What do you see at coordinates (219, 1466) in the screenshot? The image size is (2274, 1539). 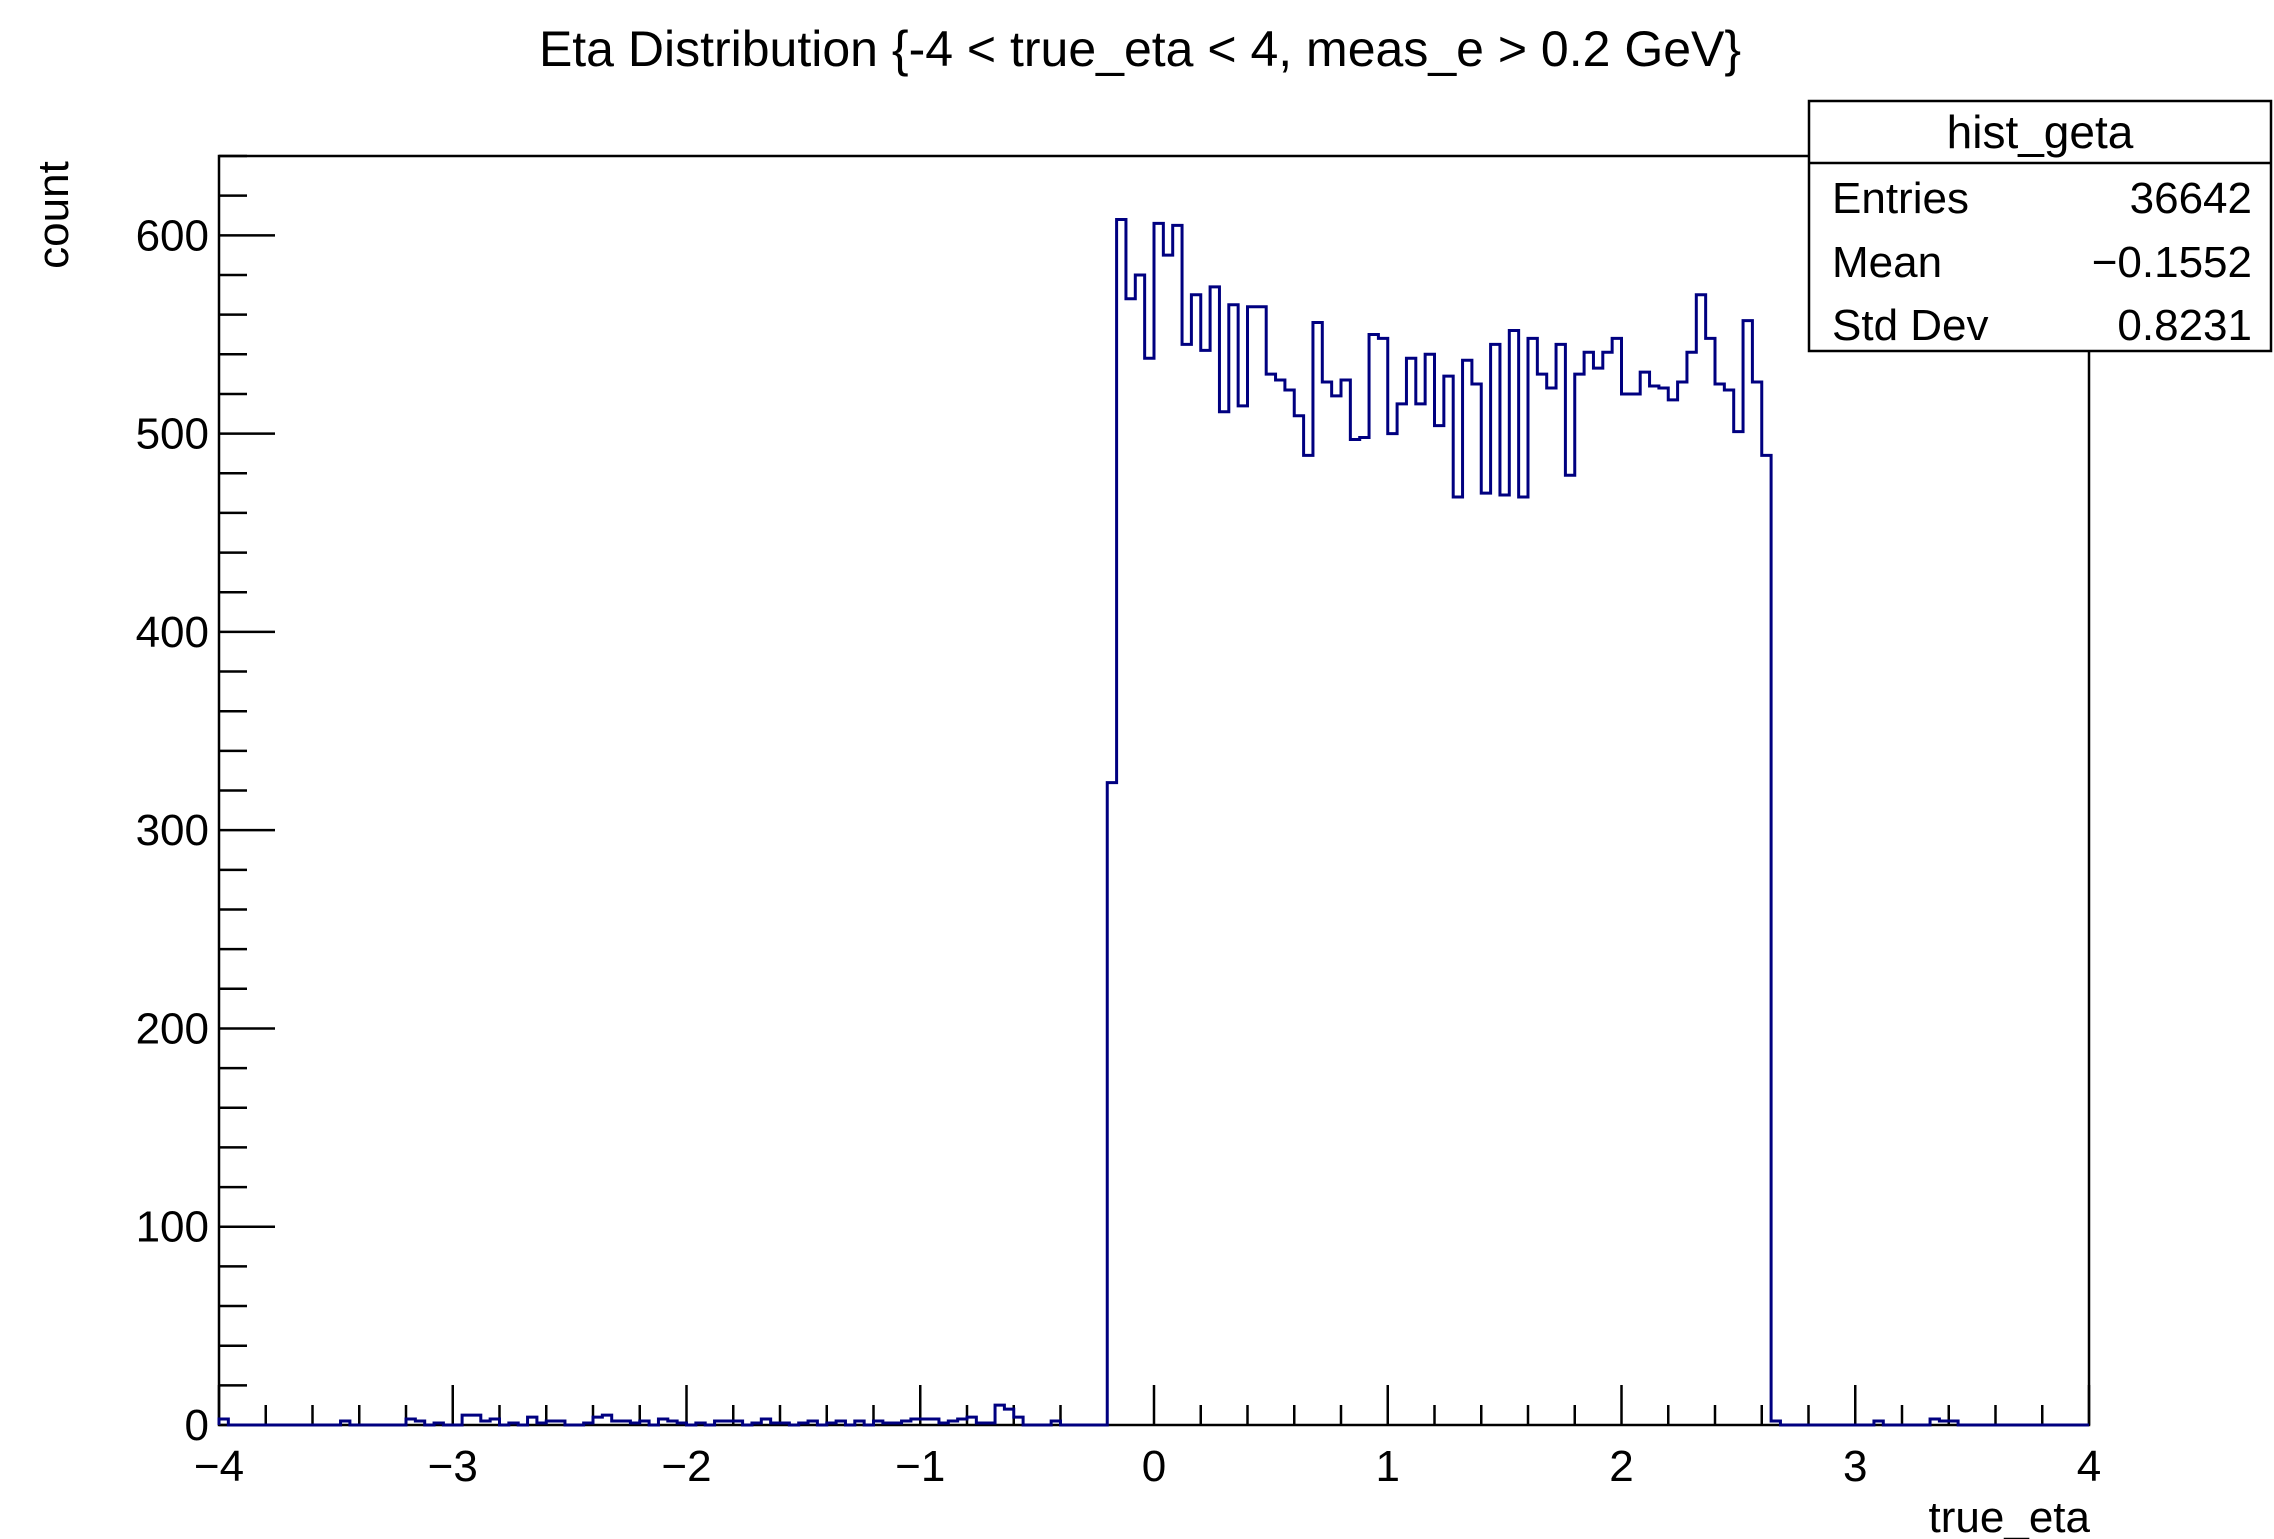 I see `x-tick-label: −4` at bounding box center [219, 1466].